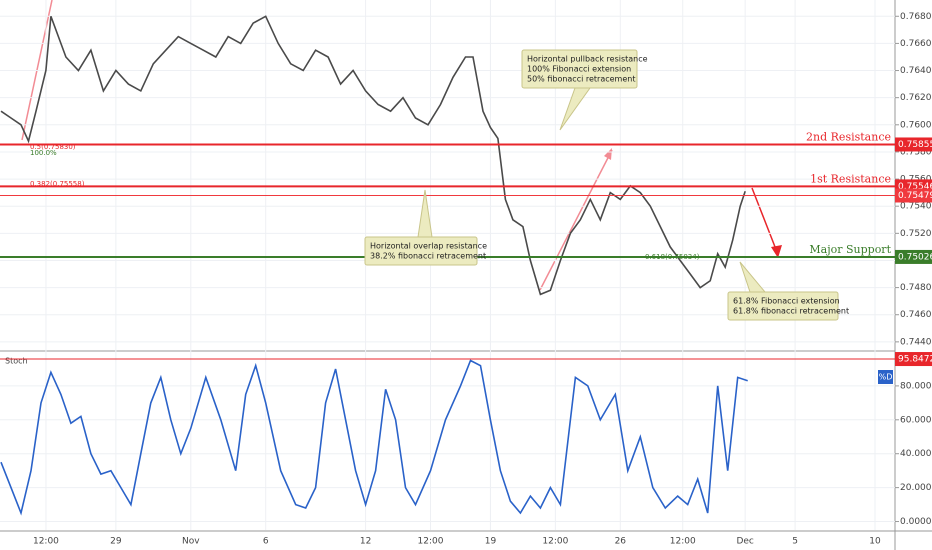  I want to click on x-tick-label: 29, so click(116, 542).